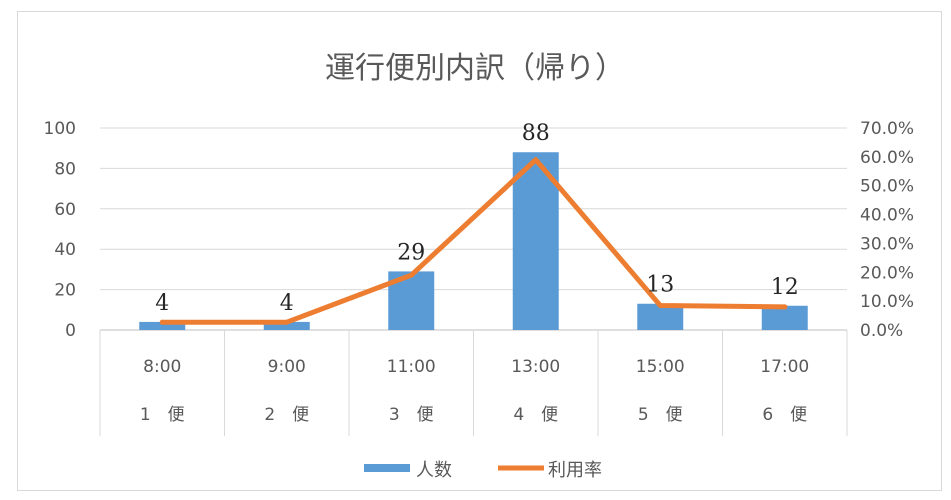 This screenshot has height=500, width=951. Describe the element at coordinates (162, 367) in the screenshot. I see `category-time-label: 8:00` at that location.